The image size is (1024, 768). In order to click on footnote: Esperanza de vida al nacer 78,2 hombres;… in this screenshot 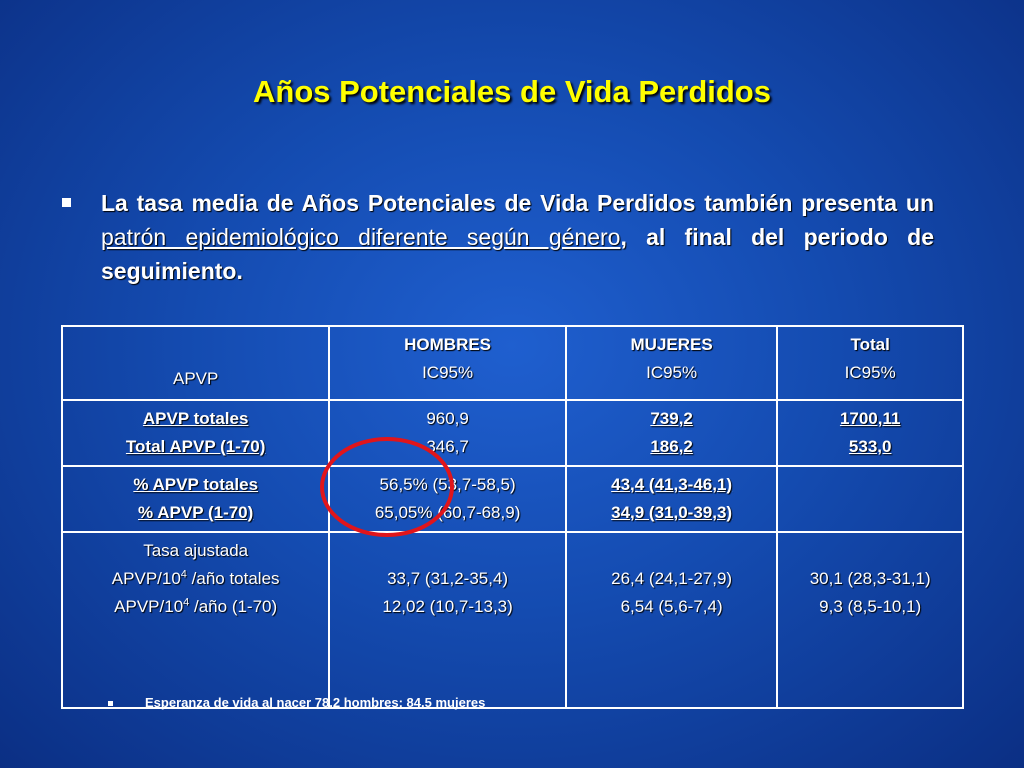, I will do `click(296, 702)`.